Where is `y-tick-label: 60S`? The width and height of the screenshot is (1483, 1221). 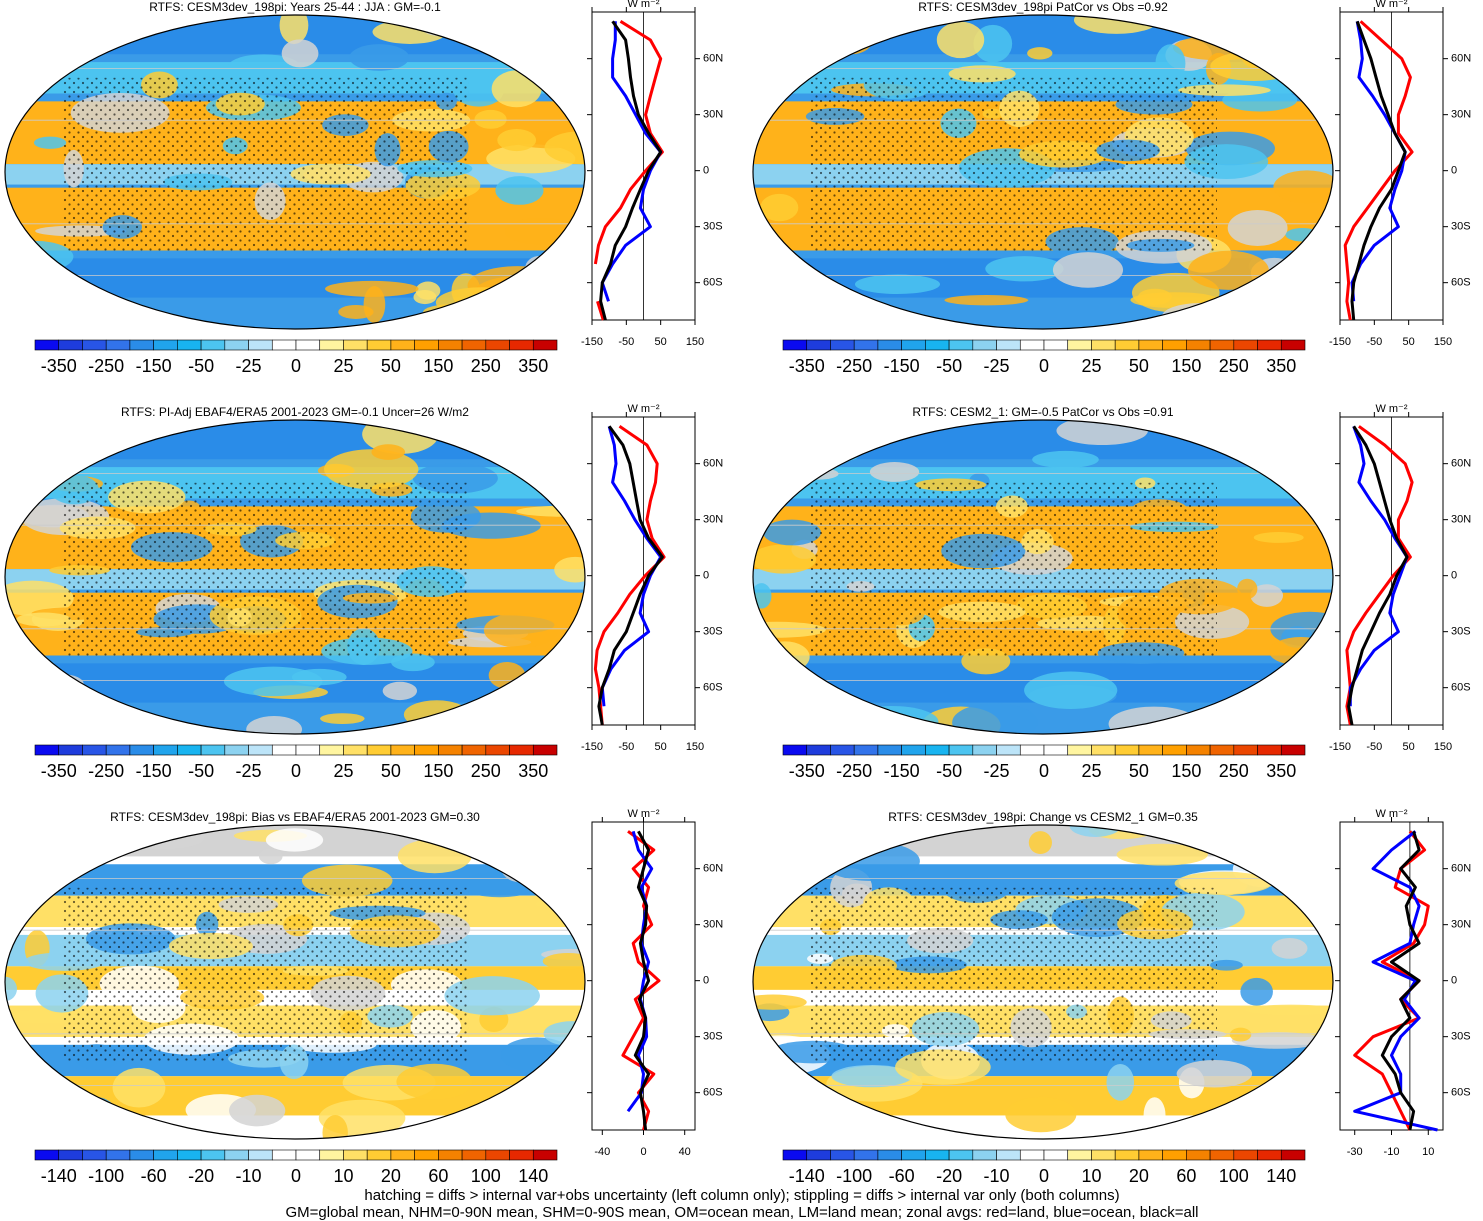 y-tick-label: 60S is located at coordinates (1461, 283).